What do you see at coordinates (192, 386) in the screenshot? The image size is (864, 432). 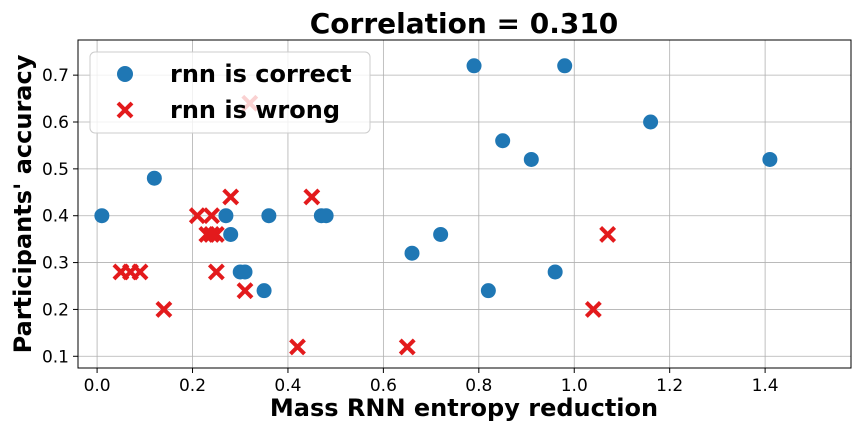 I see `x-tick-label: 0.2` at bounding box center [192, 386].